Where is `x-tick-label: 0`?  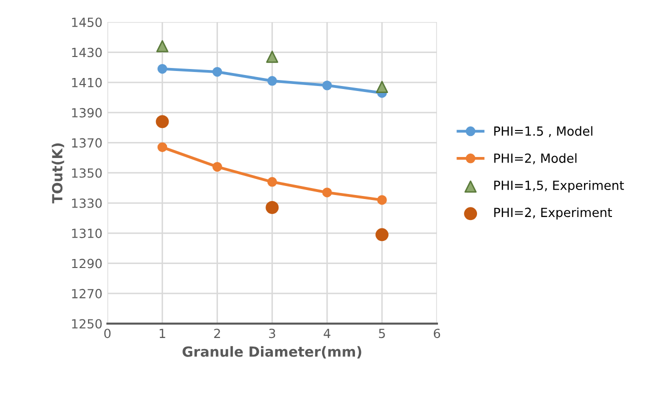 x-tick-label: 0 is located at coordinates (107, 333).